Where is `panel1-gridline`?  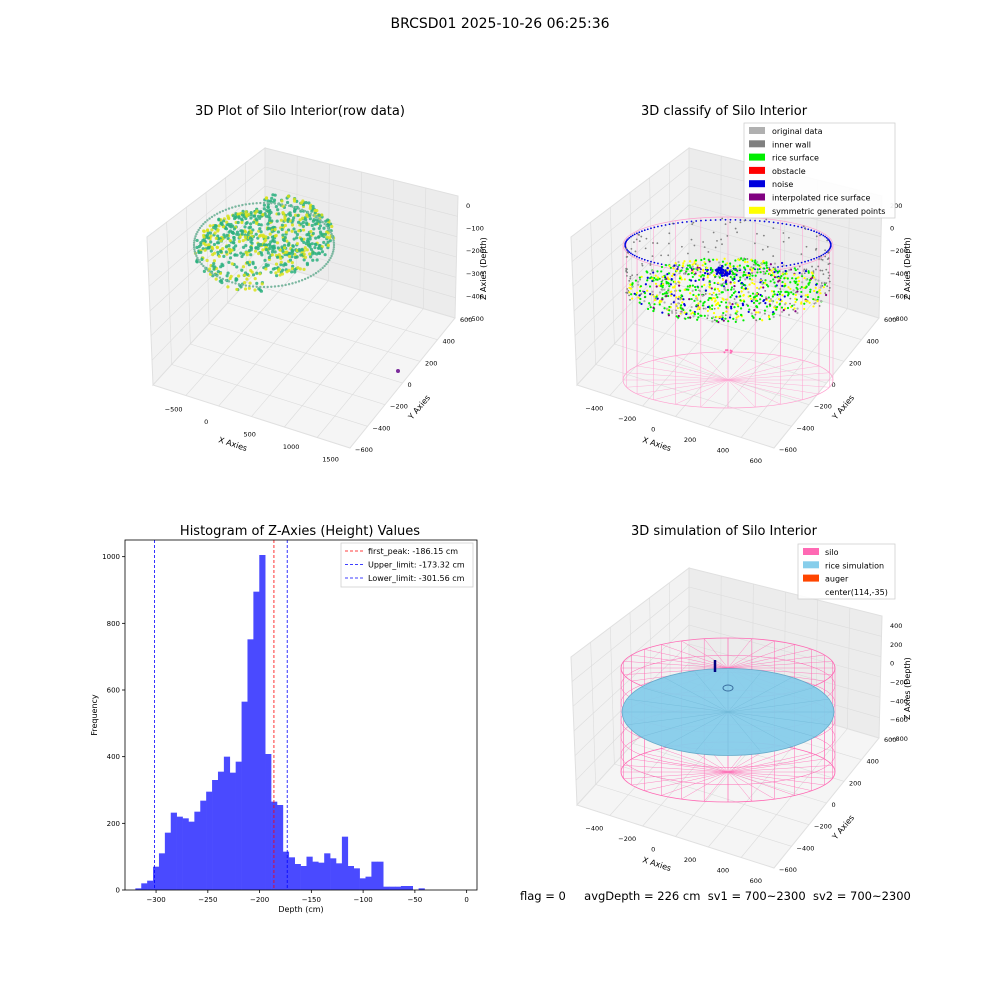
panel1-gridline is located at coordinates (329, 222).